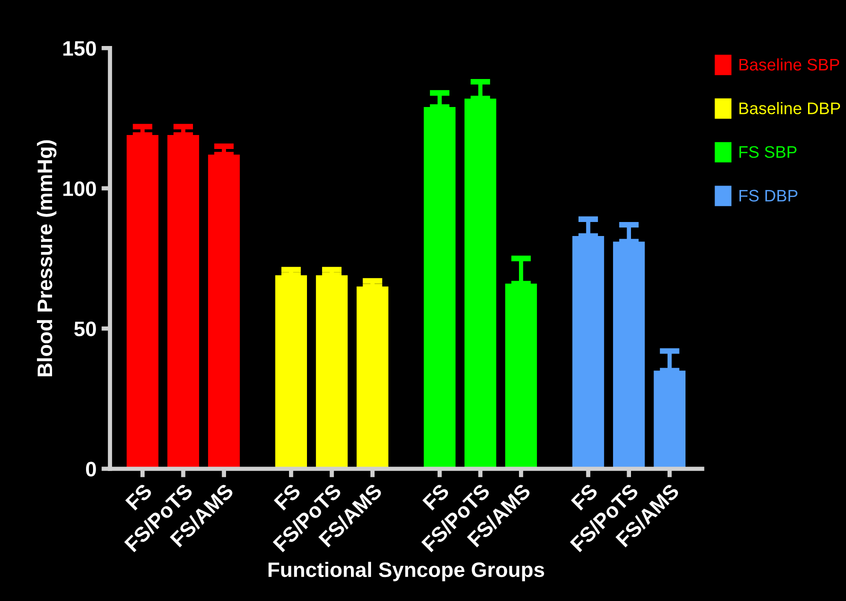 The height and width of the screenshot is (601, 846). I want to click on y-tick-label: 0, so click(91, 469).